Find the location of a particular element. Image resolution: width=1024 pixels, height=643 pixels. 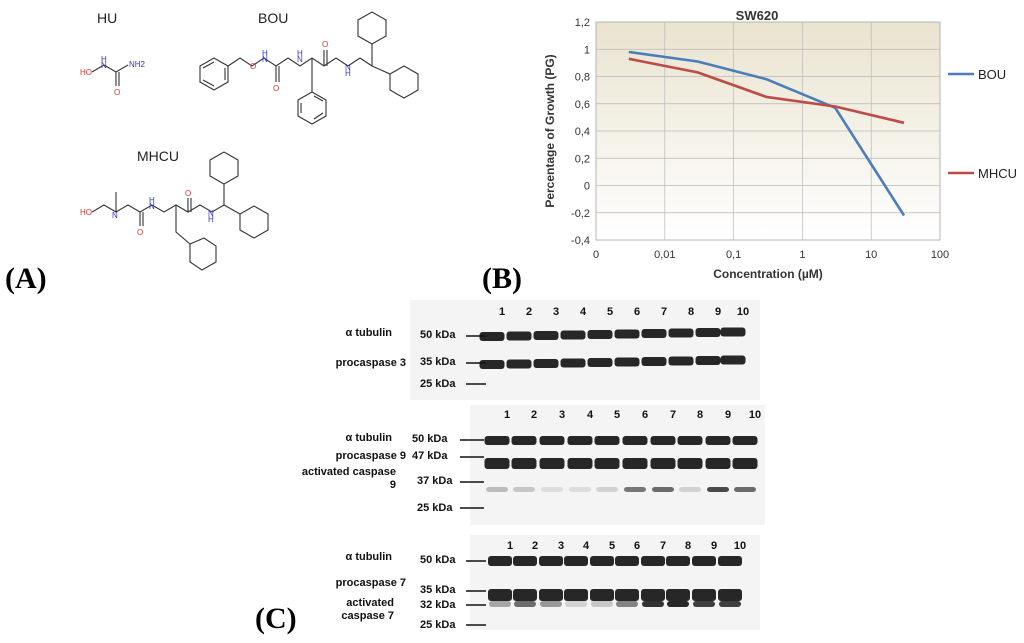

blot-2-marker-50: 50 kDa is located at coordinates (430, 439).